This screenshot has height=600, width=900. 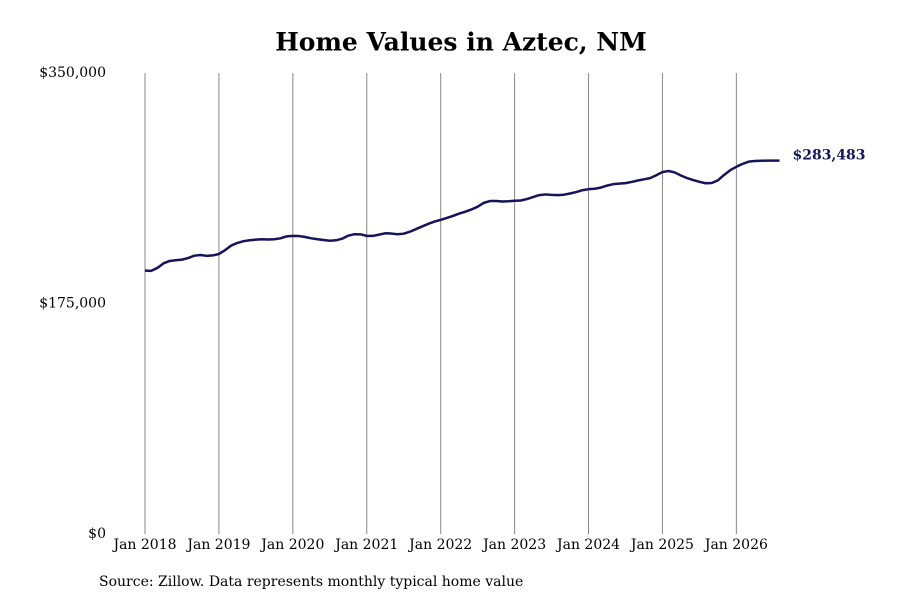 What do you see at coordinates (72, 304) in the screenshot?
I see `y-tick-label: $175,000` at bounding box center [72, 304].